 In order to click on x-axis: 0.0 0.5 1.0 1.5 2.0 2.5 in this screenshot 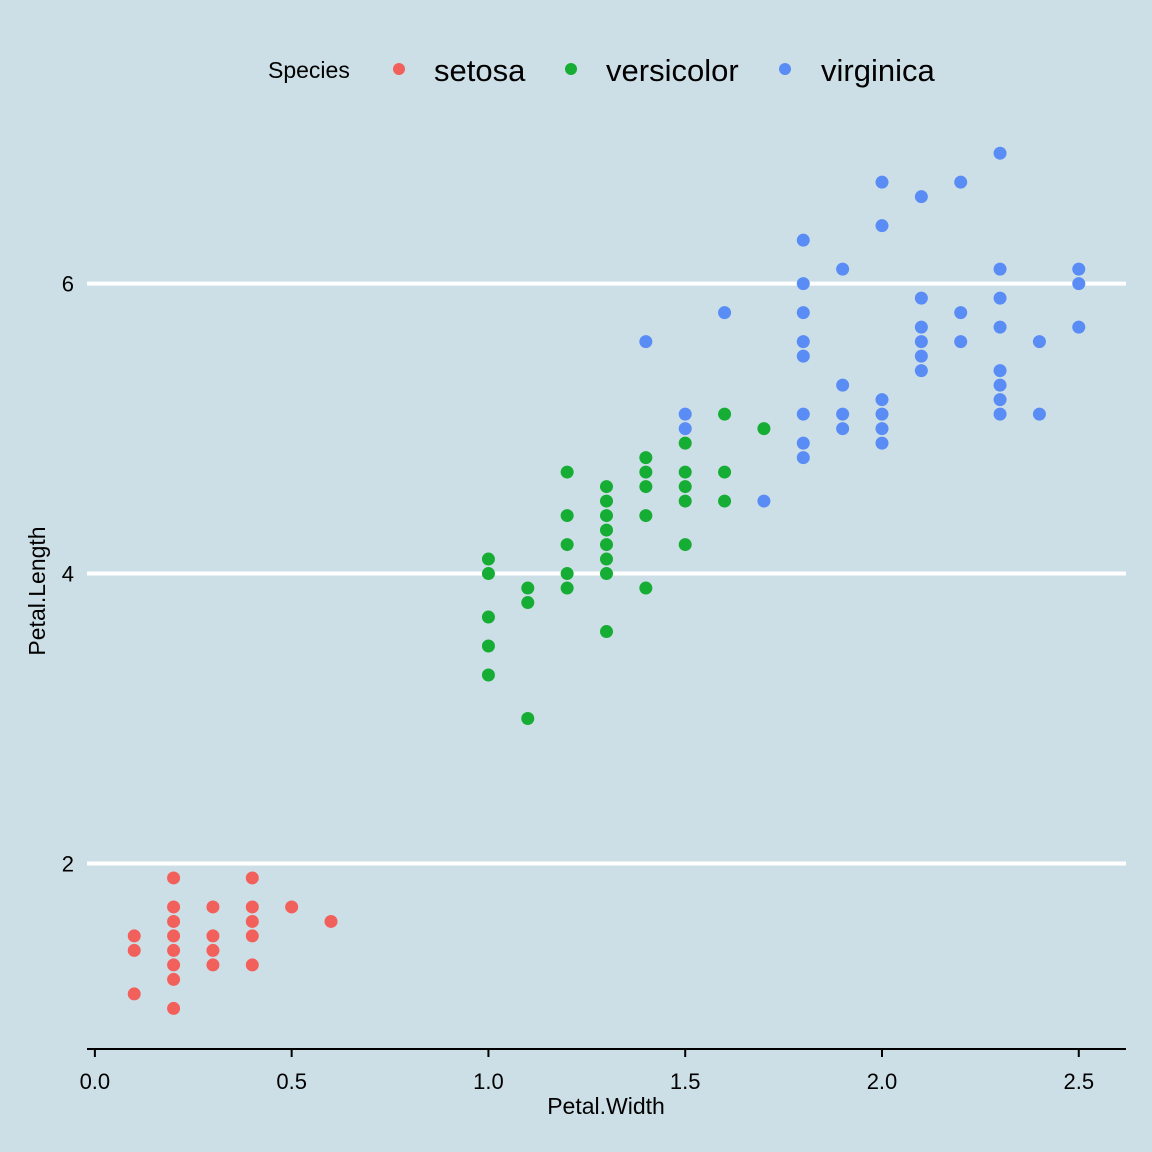, I will do `click(603, 1071)`.